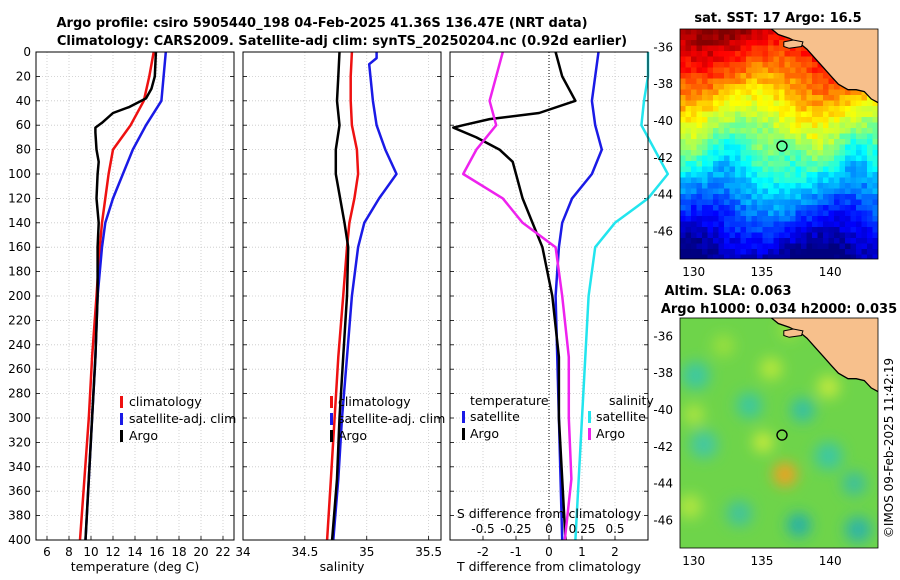 The image size is (900, 580). I want to click on depth-tick-label: 20, so click(23, 76).